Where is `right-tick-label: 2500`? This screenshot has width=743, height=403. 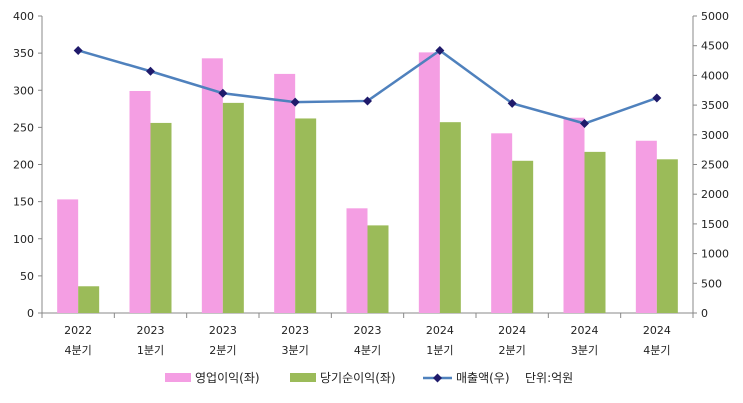
right-tick-label: 2500 is located at coordinates (715, 165).